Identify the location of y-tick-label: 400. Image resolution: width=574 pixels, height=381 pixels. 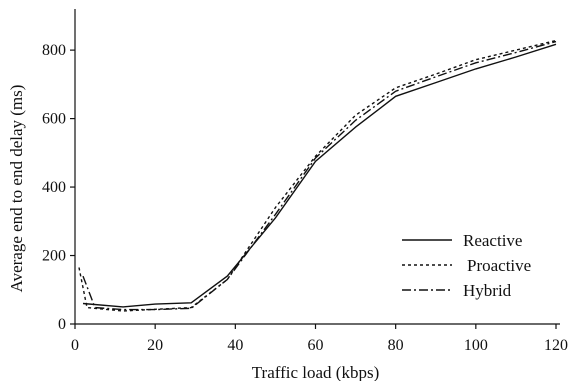
(54, 187).